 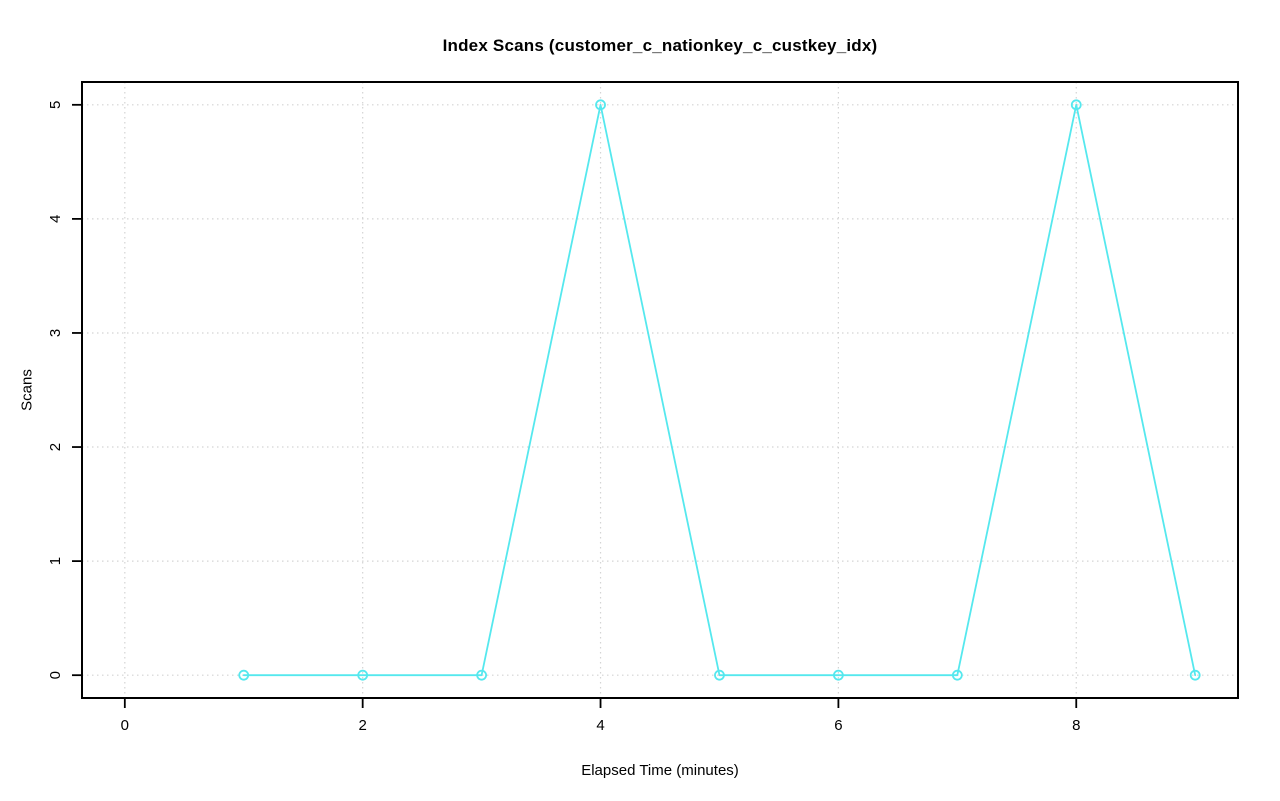 What do you see at coordinates (363, 725) in the screenshot?
I see `x-tick-label: 2` at bounding box center [363, 725].